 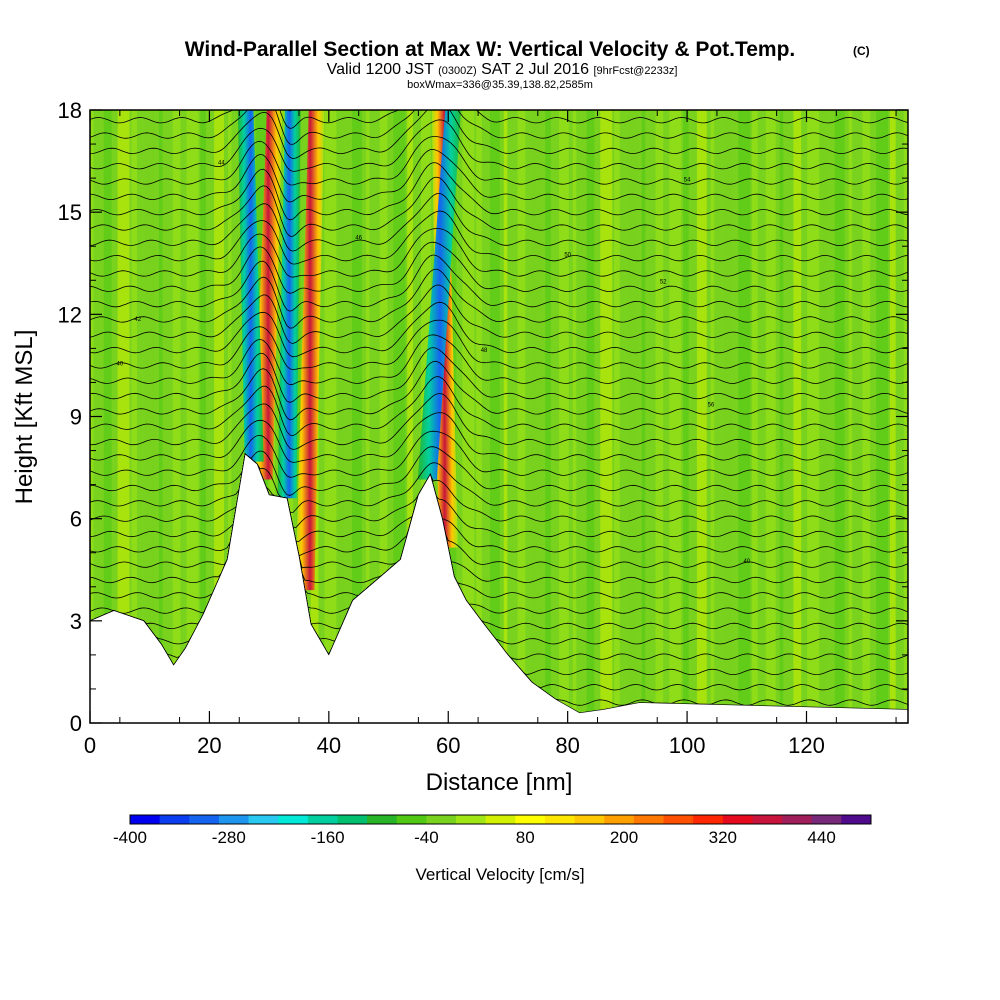 I want to click on x-tick-label: 100, so click(x=687, y=745).